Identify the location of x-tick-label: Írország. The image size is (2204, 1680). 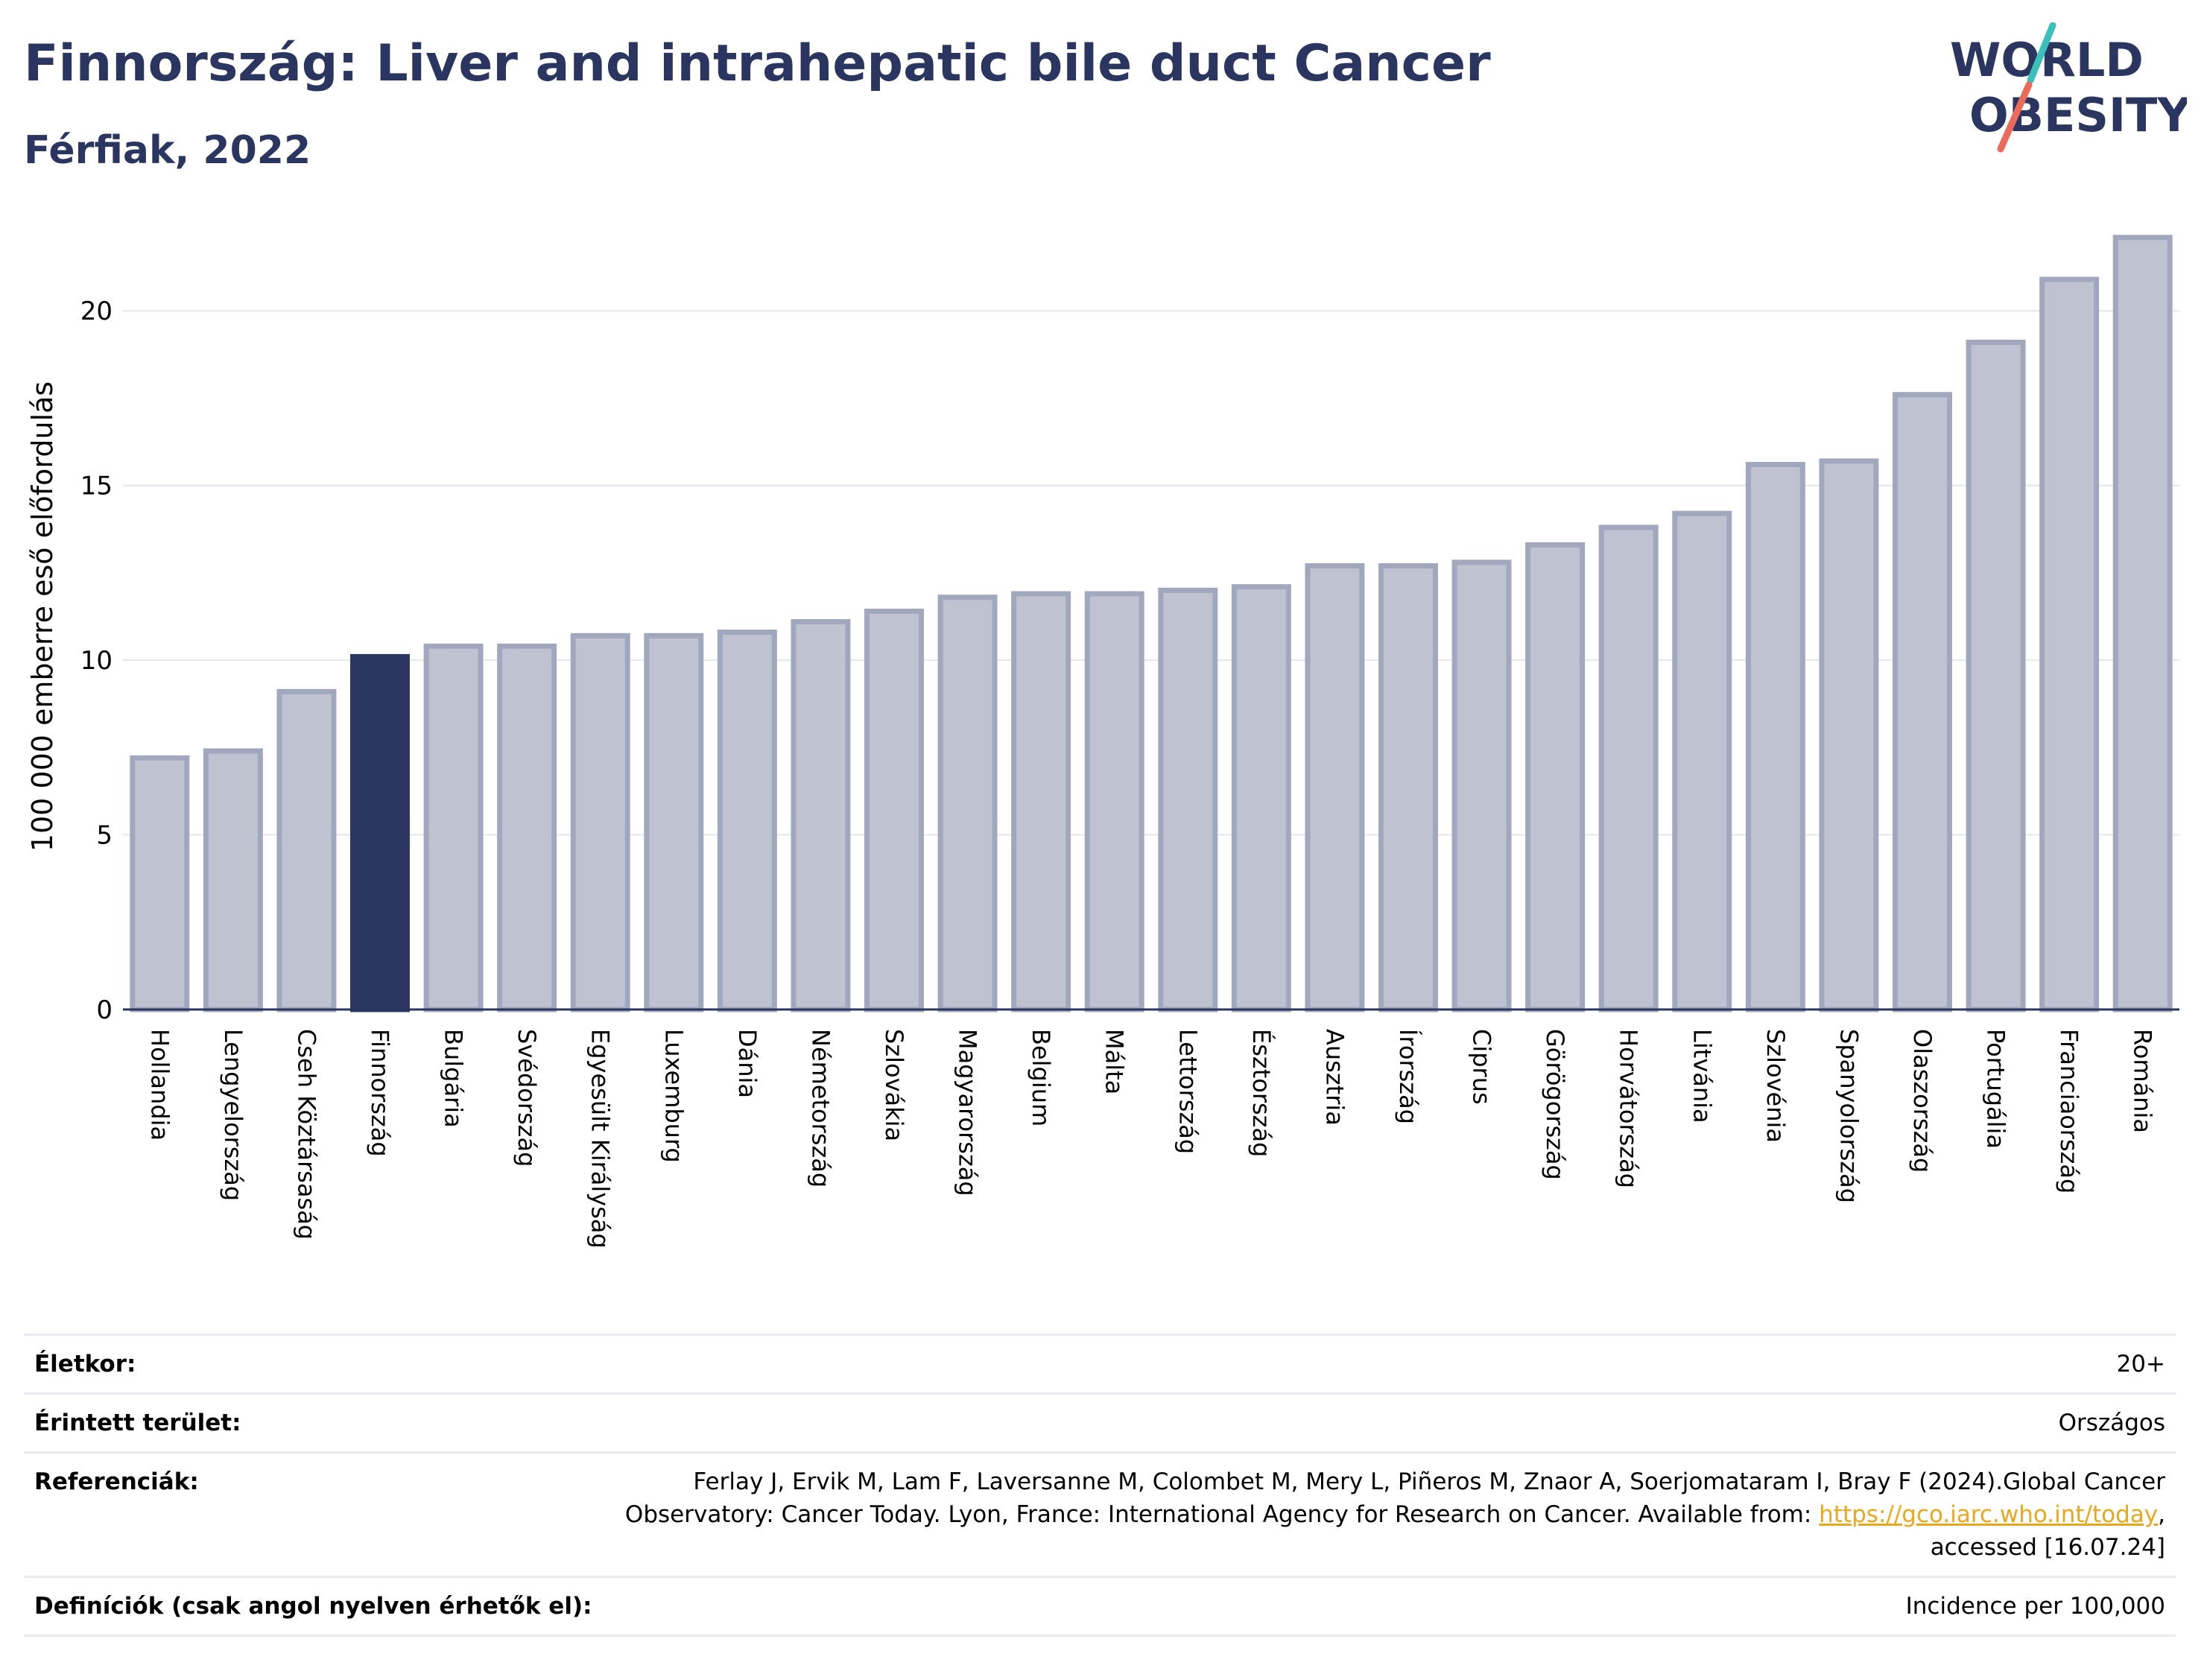
(1408, 1076).